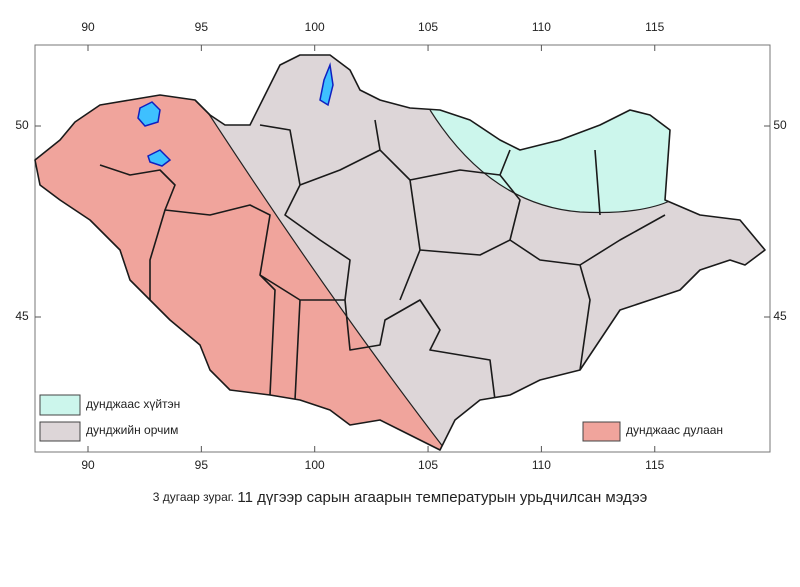 This screenshot has height=587, width=800. Describe the element at coordinates (551, 161) in the screenshot. I see `zone-boundary` at that location.